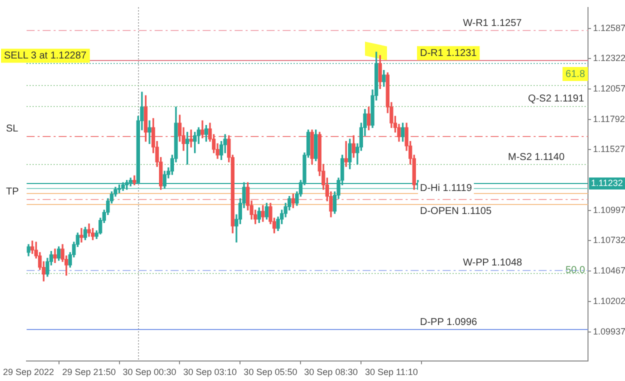 This screenshot has width=625, height=381. I want to click on y-tick-label: 1.10997, so click(609, 209).